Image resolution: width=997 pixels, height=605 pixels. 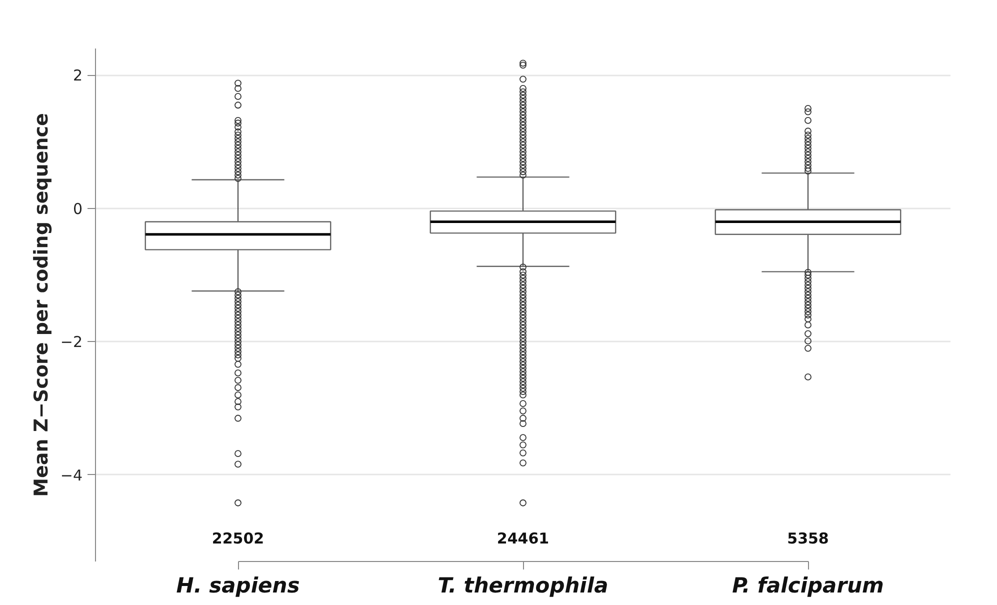 I want to click on x-tick-label: T. thermophila, so click(x=523, y=586).